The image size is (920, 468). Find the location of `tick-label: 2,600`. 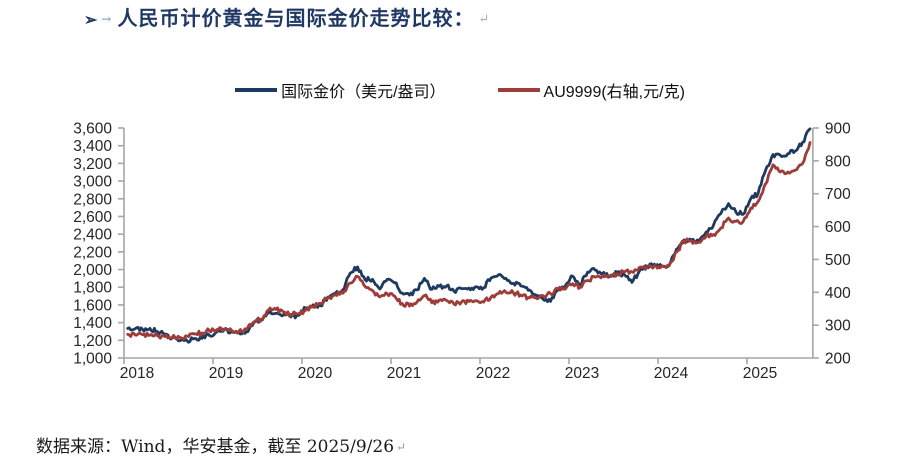

tick-label: 2,600 is located at coordinates (92, 217).